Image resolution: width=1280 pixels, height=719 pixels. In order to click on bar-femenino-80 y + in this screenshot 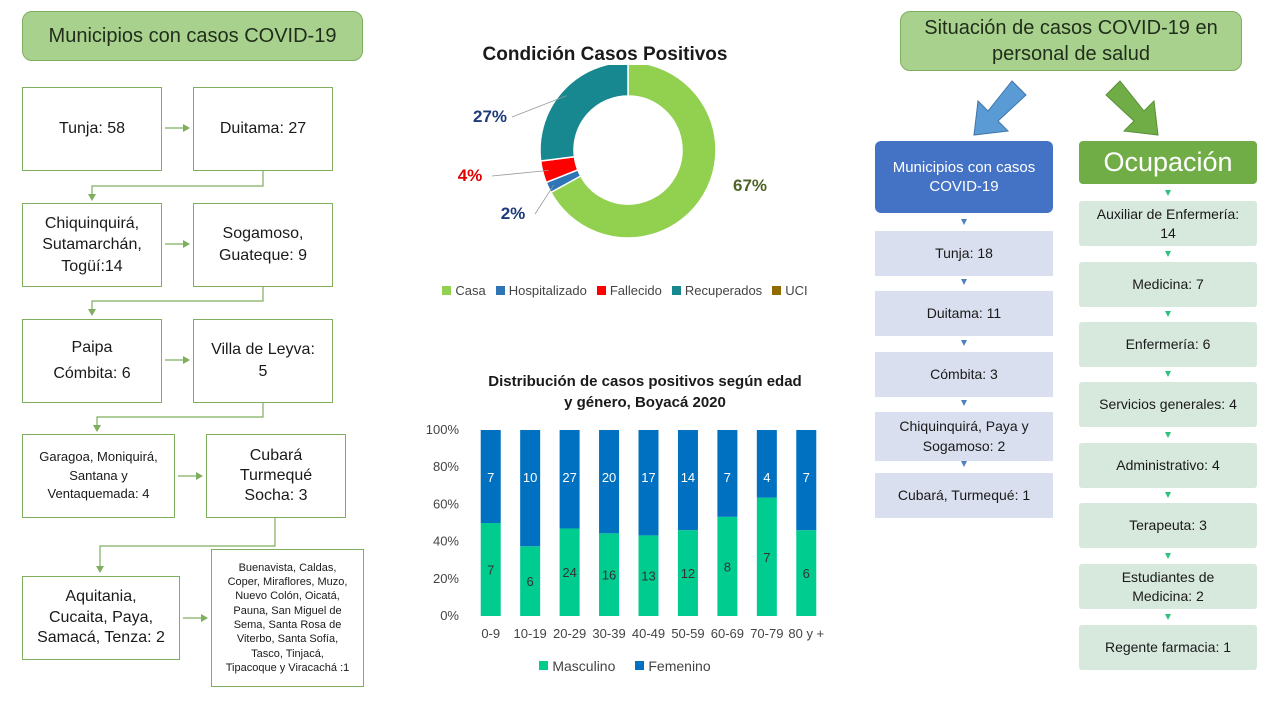, I will do `click(806, 480)`.